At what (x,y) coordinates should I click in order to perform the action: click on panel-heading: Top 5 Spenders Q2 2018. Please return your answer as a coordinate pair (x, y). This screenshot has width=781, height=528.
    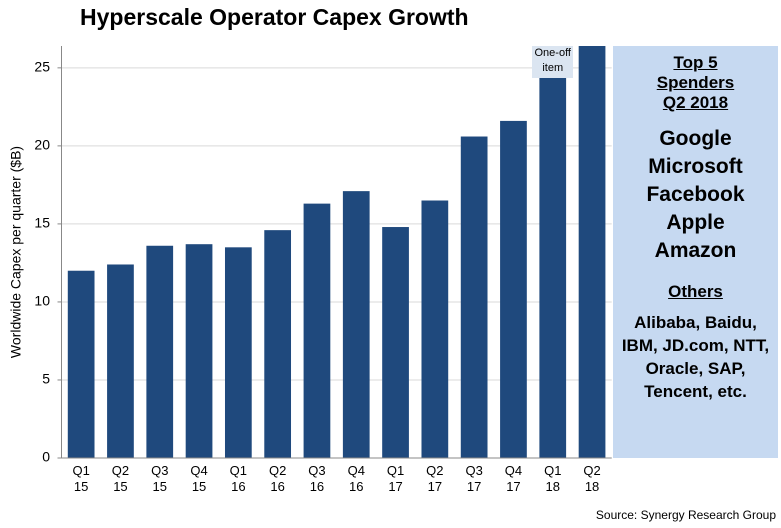
    Looking at the image, I should click on (695, 82).